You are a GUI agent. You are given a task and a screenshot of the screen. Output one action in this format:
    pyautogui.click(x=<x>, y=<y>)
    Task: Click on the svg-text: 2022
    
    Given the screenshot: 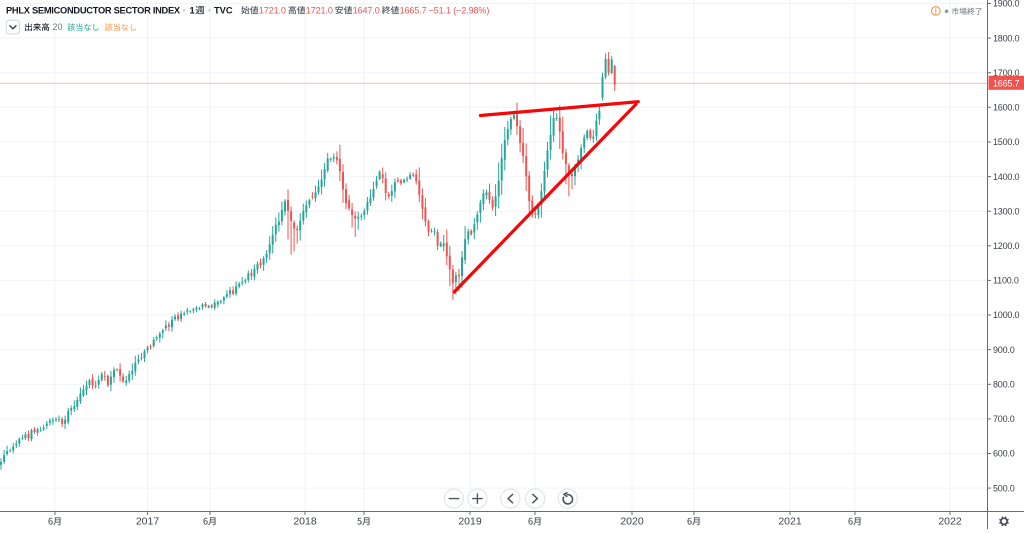 What is the action you would take?
    pyautogui.click(x=950, y=522)
    